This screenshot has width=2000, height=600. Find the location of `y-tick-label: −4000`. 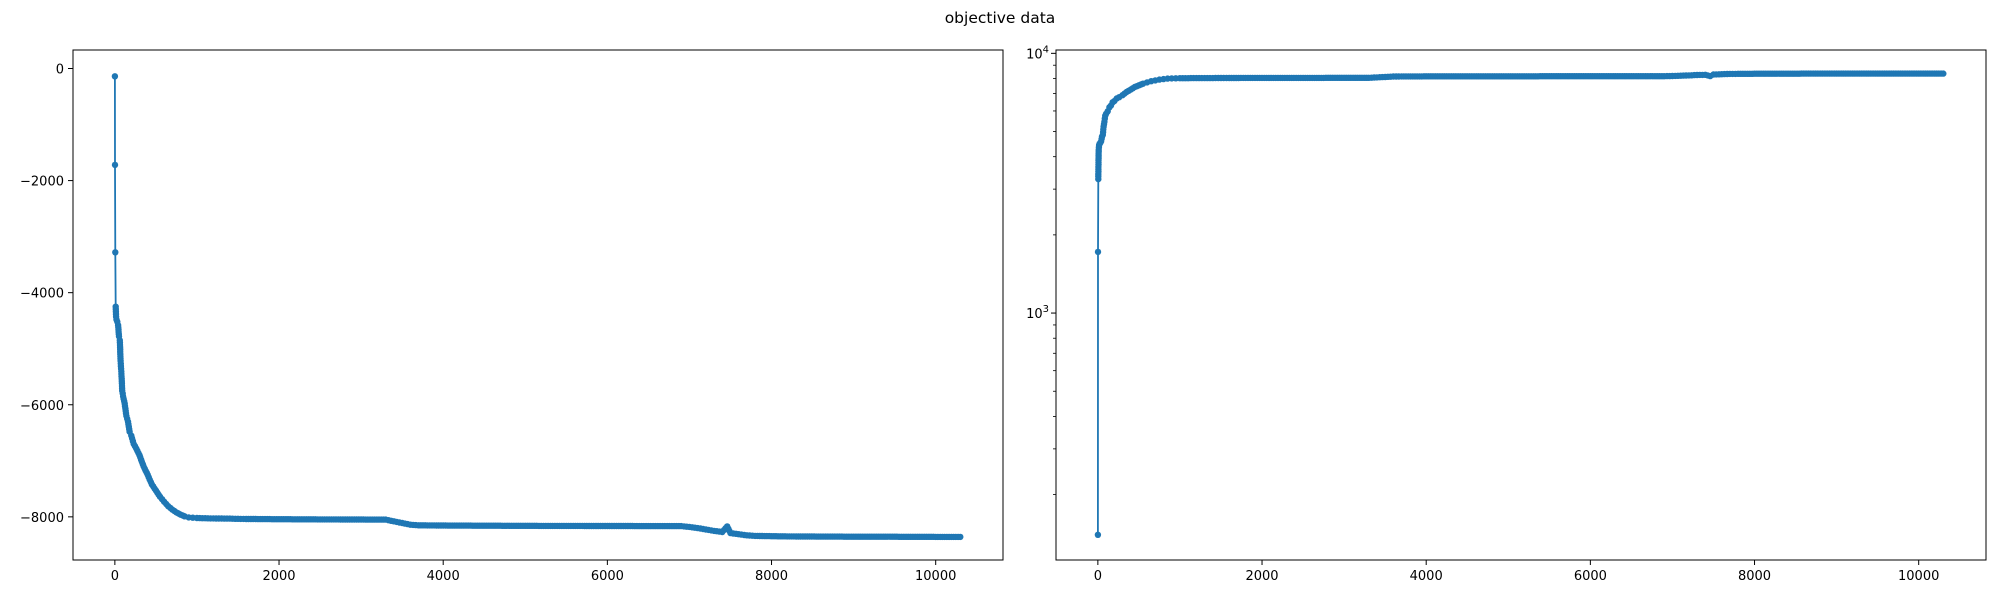

y-tick-label: −4000 is located at coordinates (42, 294).